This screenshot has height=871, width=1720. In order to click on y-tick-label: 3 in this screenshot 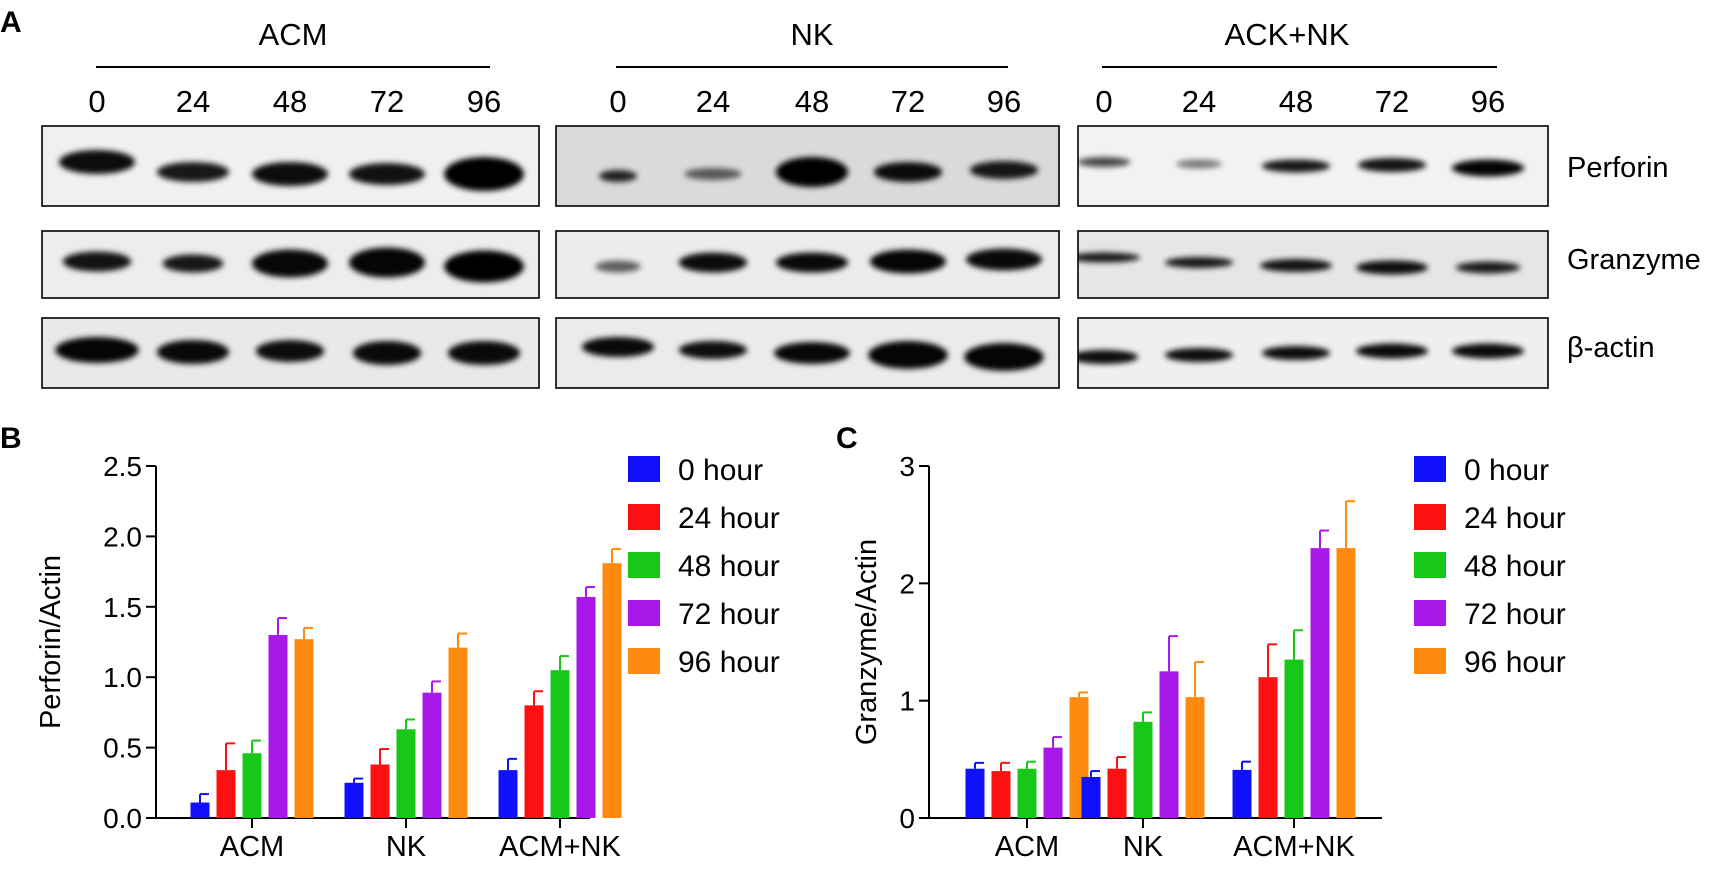, I will do `click(907, 466)`.